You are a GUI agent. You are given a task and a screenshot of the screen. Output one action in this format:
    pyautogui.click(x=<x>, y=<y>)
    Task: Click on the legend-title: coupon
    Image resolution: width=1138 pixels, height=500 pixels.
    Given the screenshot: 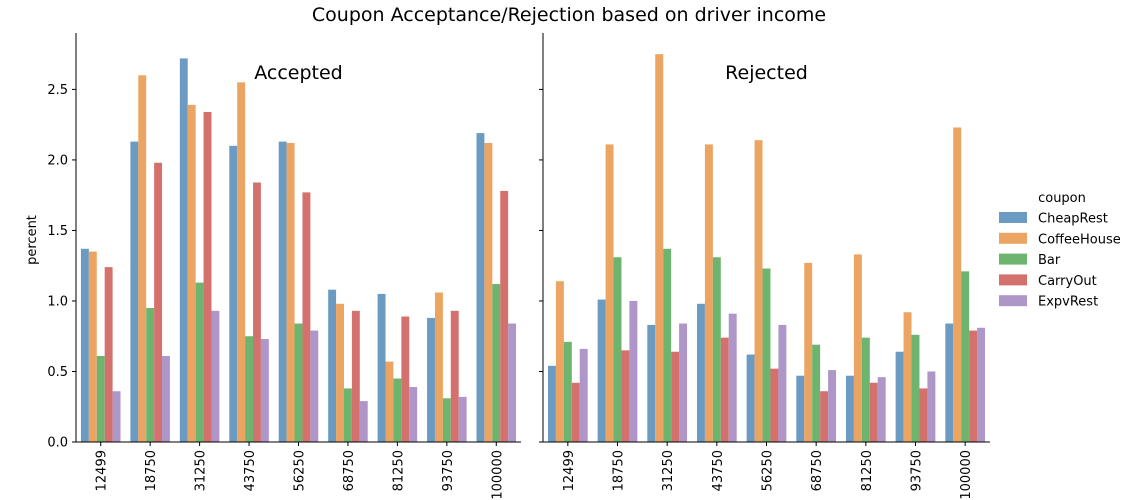 What is the action you would take?
    pyautogui.click(x=1062, y=198)
    